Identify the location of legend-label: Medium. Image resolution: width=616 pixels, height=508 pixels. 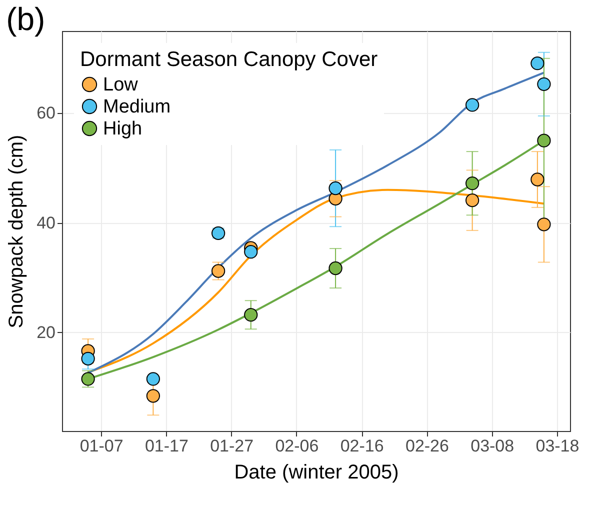
(137, 107).